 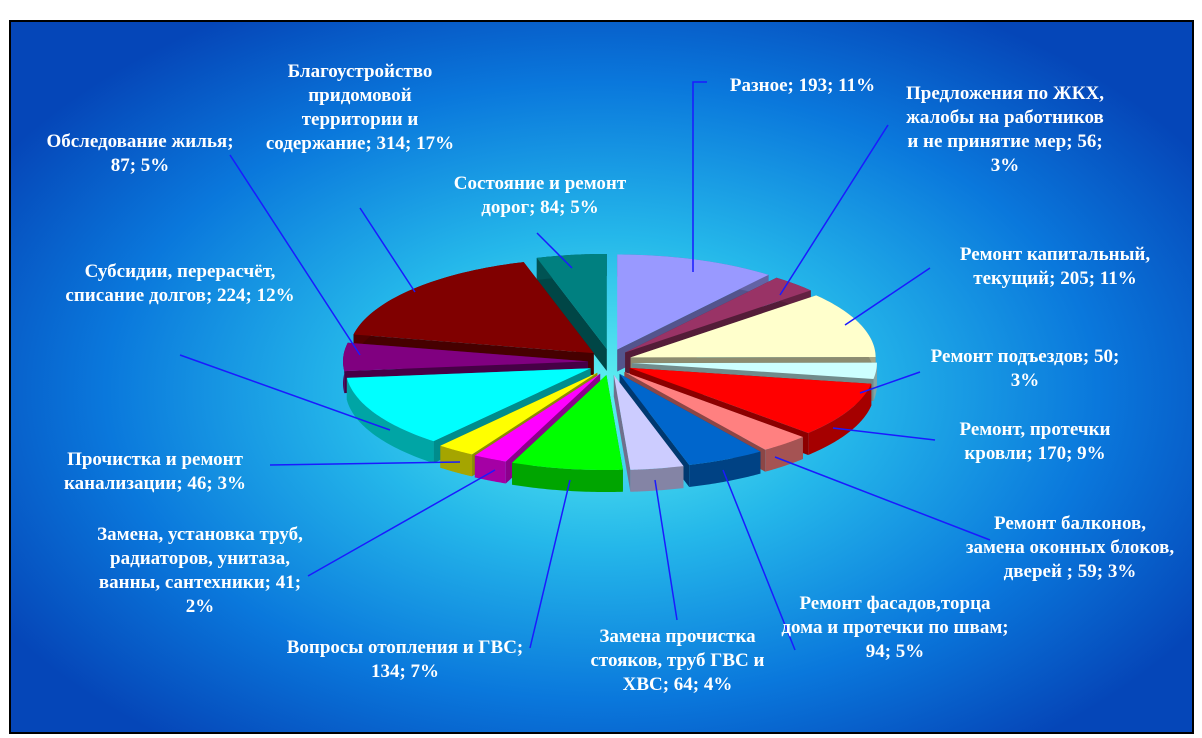 What do you see at coordinates (540, 195) in the screenshot?
I see `data-label: Состояние и ремонт дорог; 84; 5%` at bounding box center [540, 195].